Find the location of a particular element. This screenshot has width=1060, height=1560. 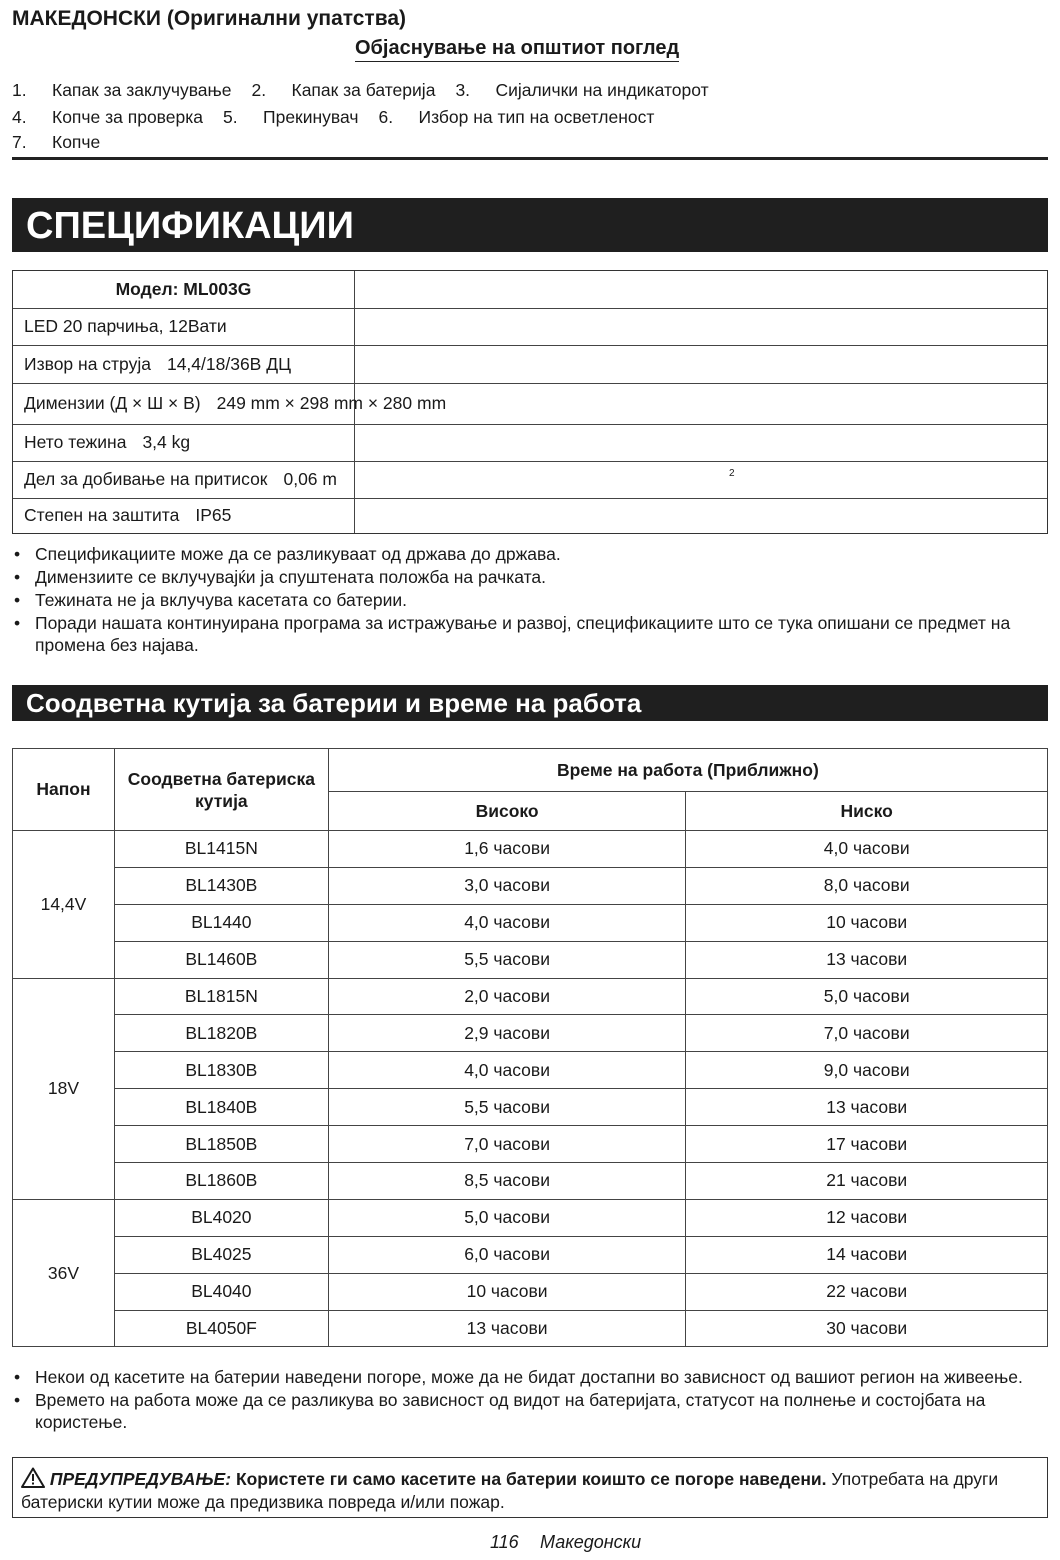

table-cell: BL1860B is located at coordinates (221, 1181).